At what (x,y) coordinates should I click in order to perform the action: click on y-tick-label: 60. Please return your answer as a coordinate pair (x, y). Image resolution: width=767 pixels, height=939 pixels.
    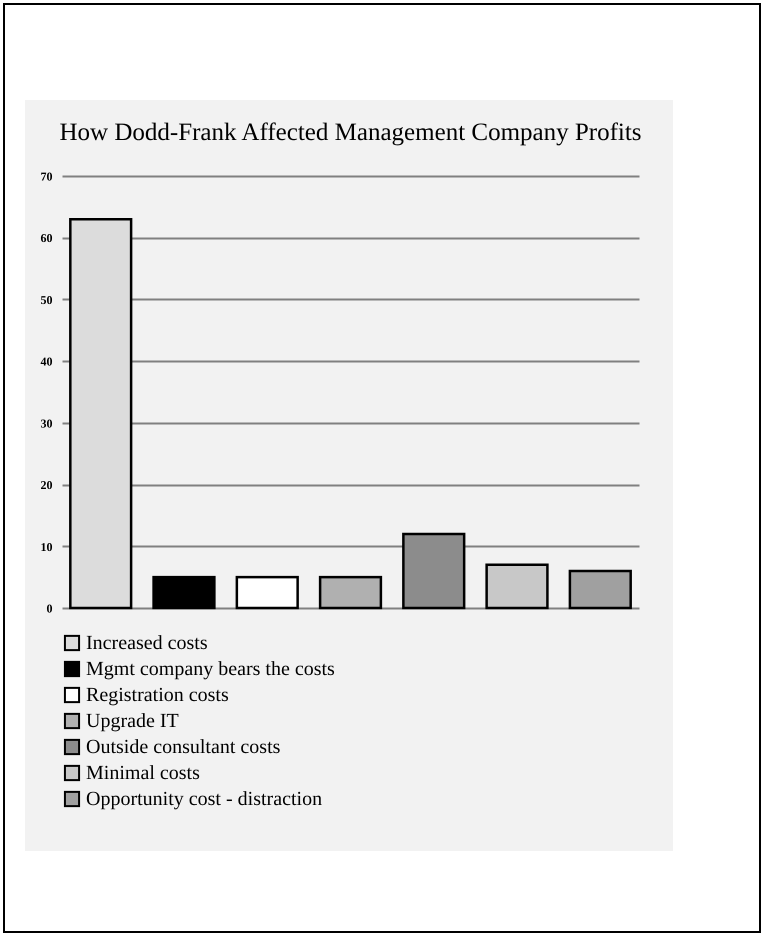
    Looking at the image, I should click on (46, 238).